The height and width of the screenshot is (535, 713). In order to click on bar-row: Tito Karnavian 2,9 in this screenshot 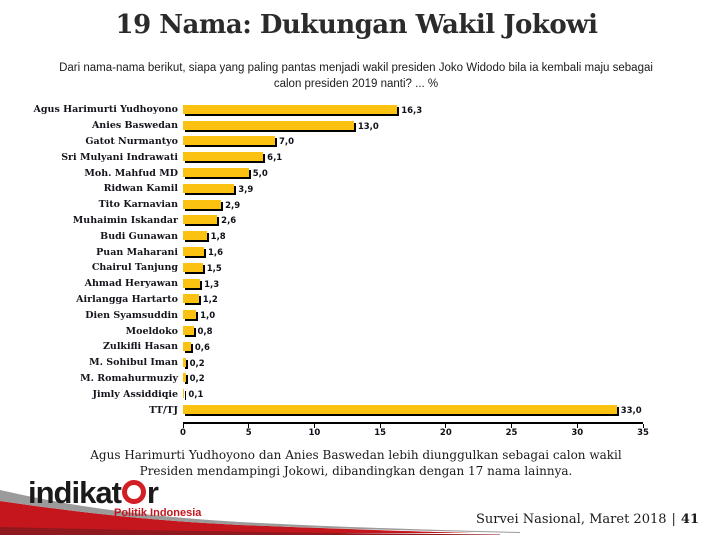, I will do `click(360, 205)`.